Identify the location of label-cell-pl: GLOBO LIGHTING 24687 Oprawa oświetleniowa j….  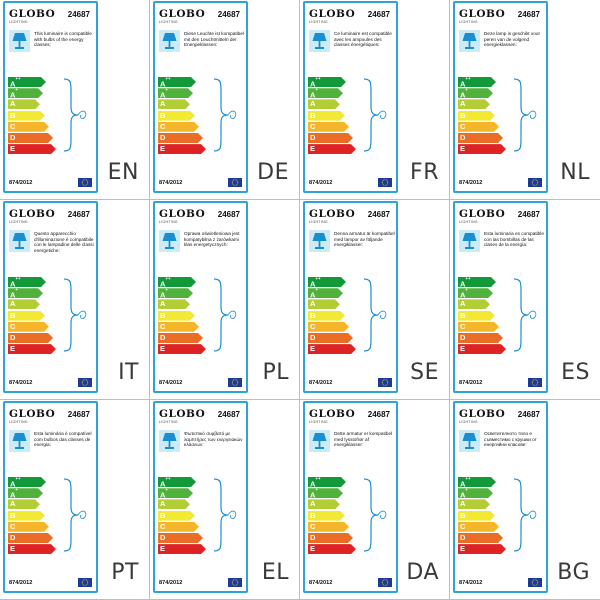
(225, 300).